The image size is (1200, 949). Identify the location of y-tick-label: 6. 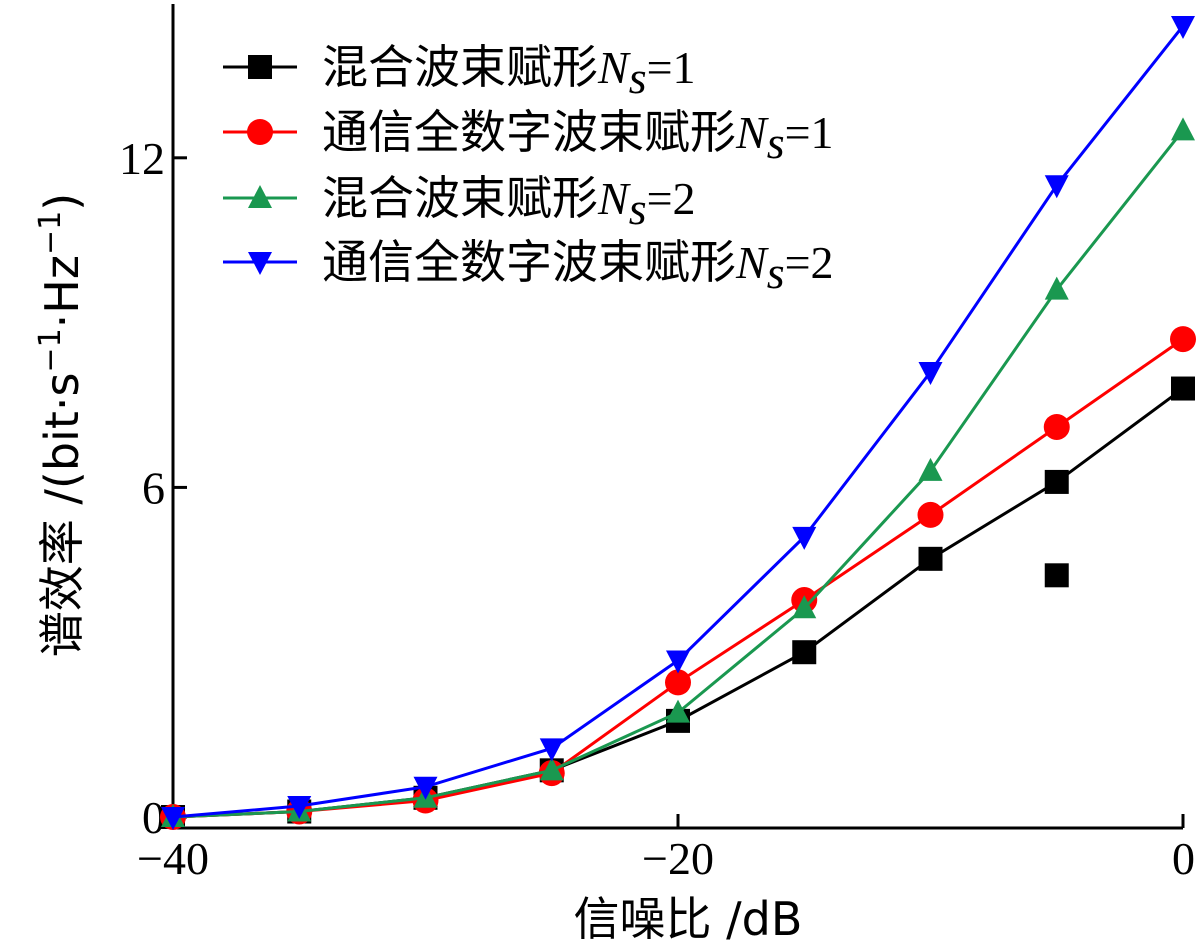
(153, 487).